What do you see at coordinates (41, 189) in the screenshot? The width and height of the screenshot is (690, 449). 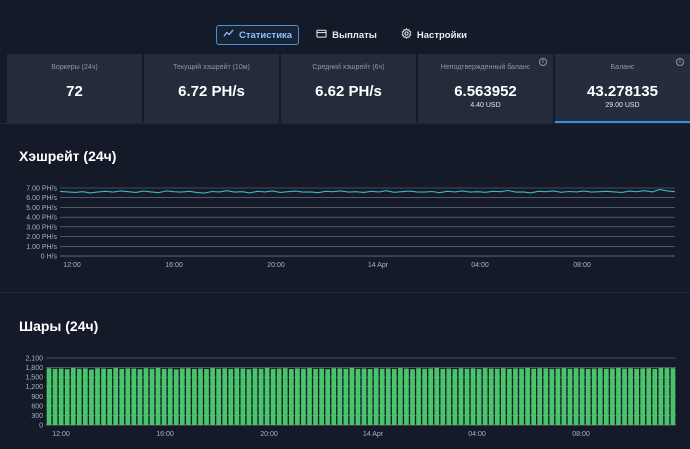 I see `y-tick-label: 7.00 PH/s` at bounding box center [41, 189].